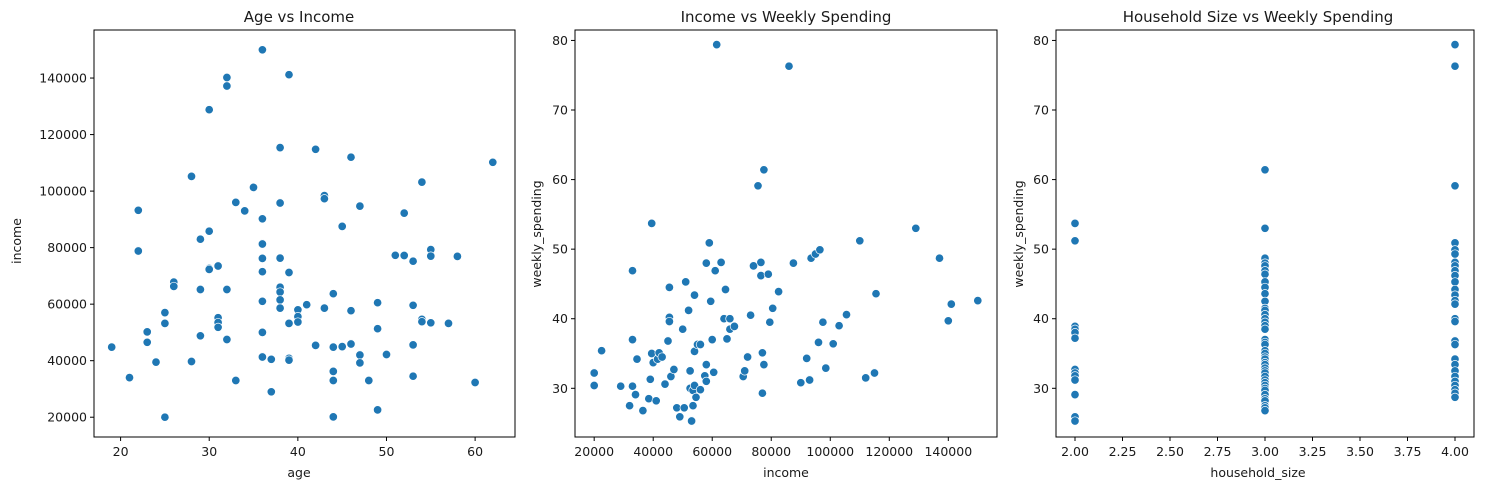  I want to click on x-tick-label: 100000, so click(830, 451).